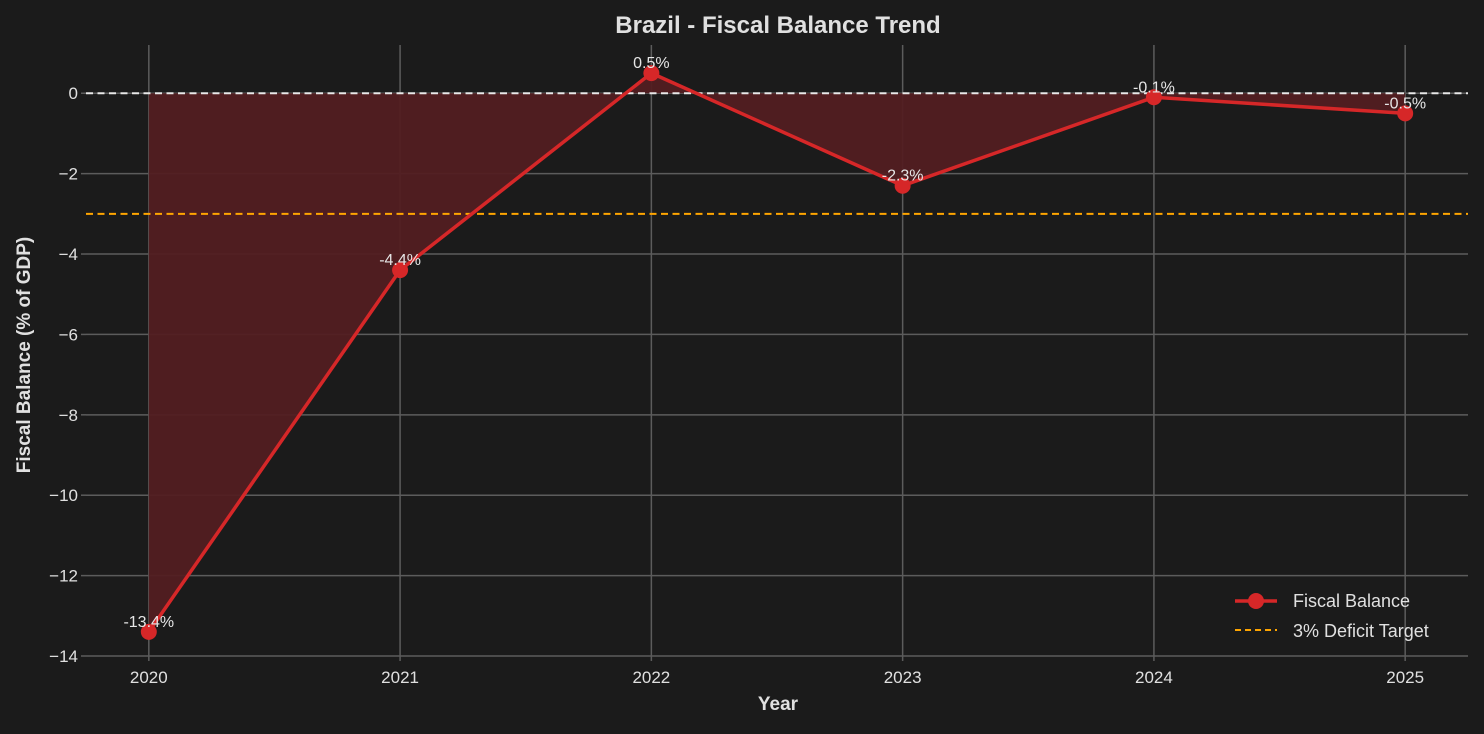 The width and height of the screenshot is (1484, 734). I want to click on legend-item-fiscal-balance: Fiscal Balance, so click(1322, 601).